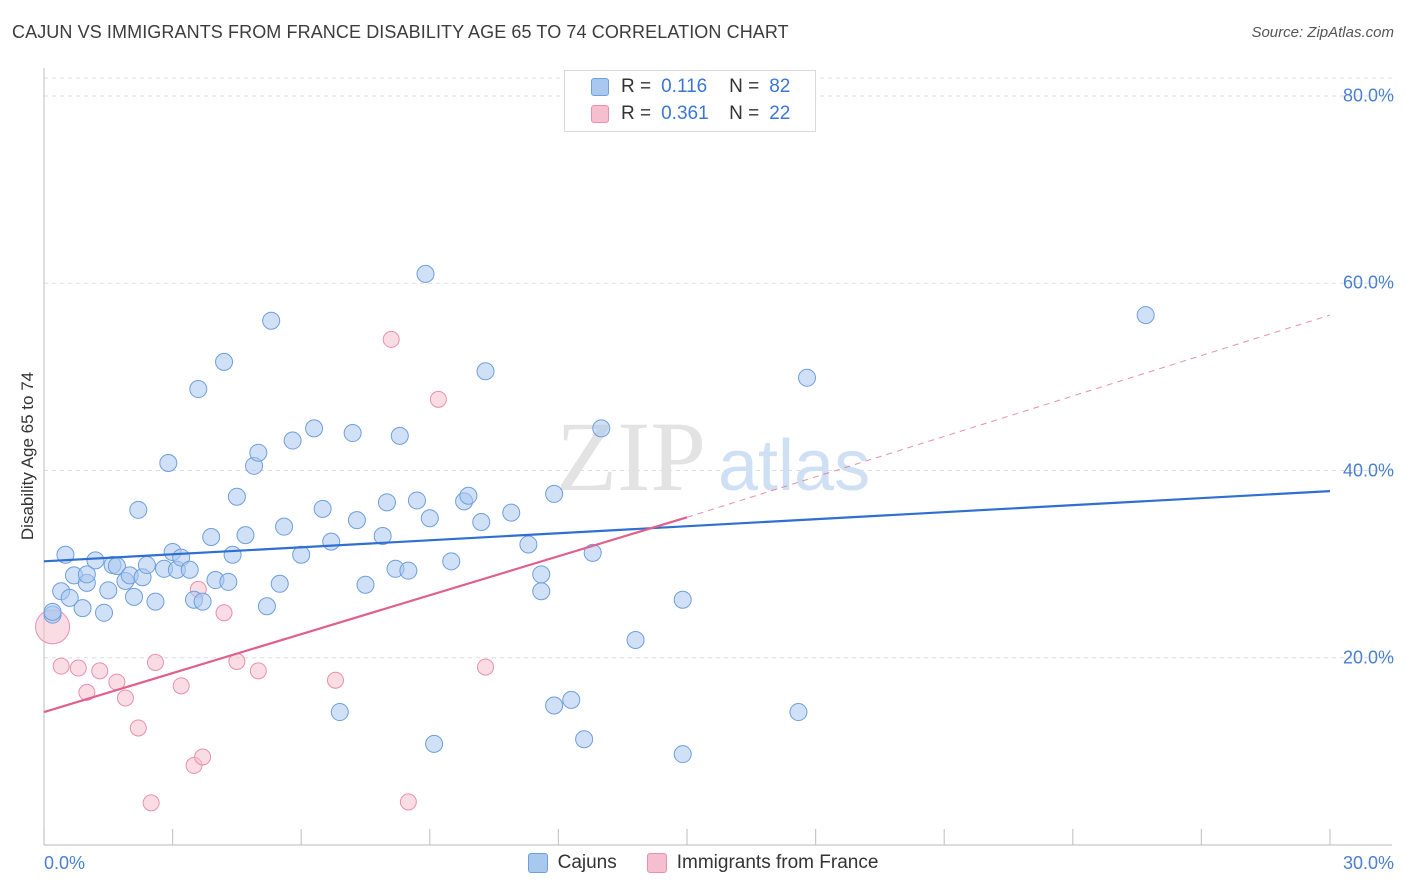 The height and width of the screenshot is (892, 1406). I want to click on stats-legend: R = 0.116 N = 82 R = 0.361 N = 22, so click(690, 101).